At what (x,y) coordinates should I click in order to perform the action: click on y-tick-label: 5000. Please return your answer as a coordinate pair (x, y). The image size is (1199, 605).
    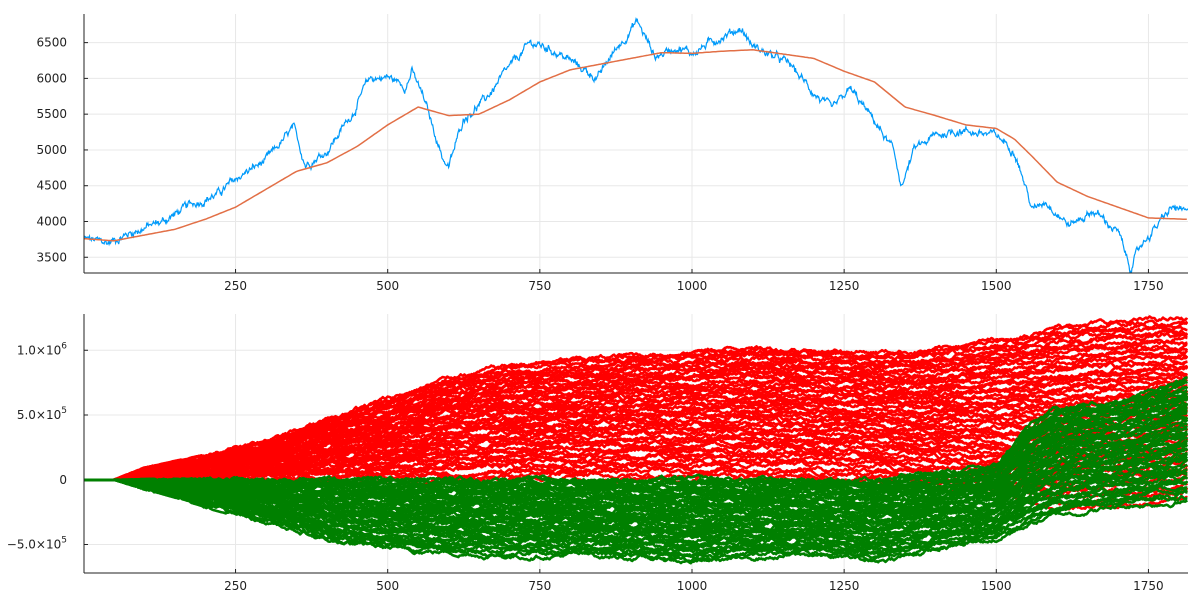
    Looking at the image, I should click on (51, 150).